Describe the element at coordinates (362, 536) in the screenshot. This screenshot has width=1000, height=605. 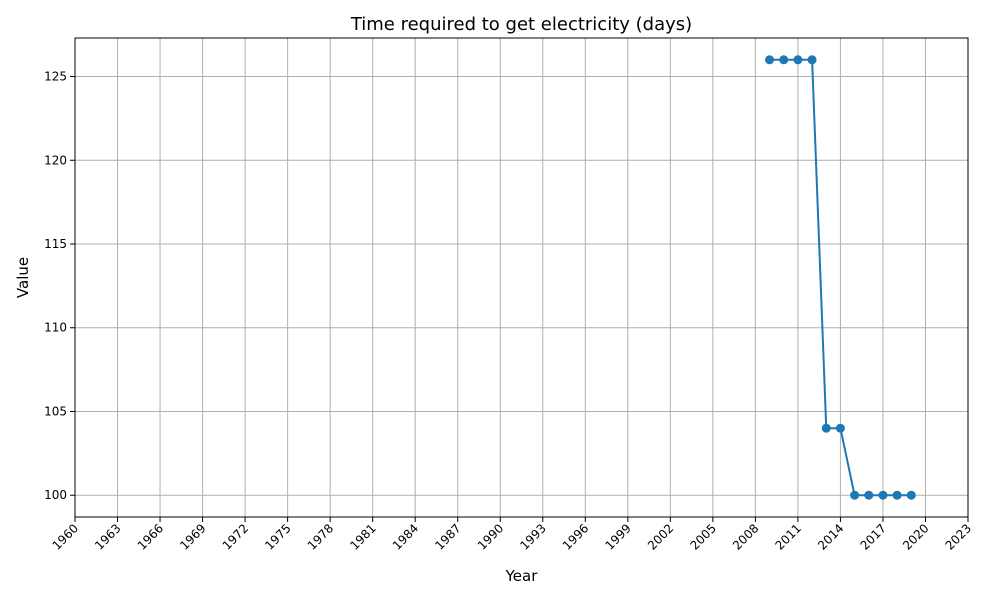
I see `x-tick-label: 1981` at that location.